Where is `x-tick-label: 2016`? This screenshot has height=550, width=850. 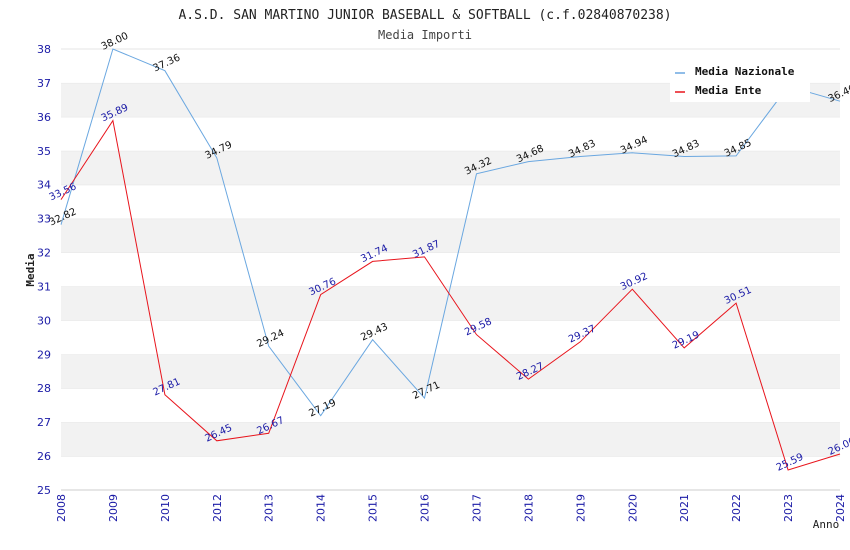 x-tick-label: 2016 is located at coordinates (425, 508).